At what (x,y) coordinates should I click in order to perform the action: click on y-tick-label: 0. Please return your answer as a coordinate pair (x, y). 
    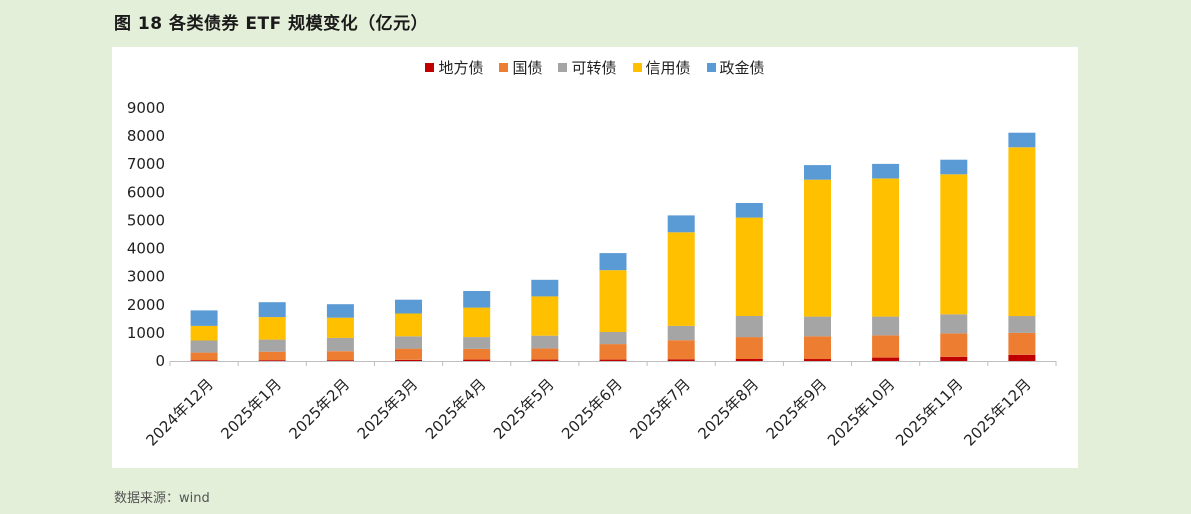
    Looking at the image, I should click on (160, 361).